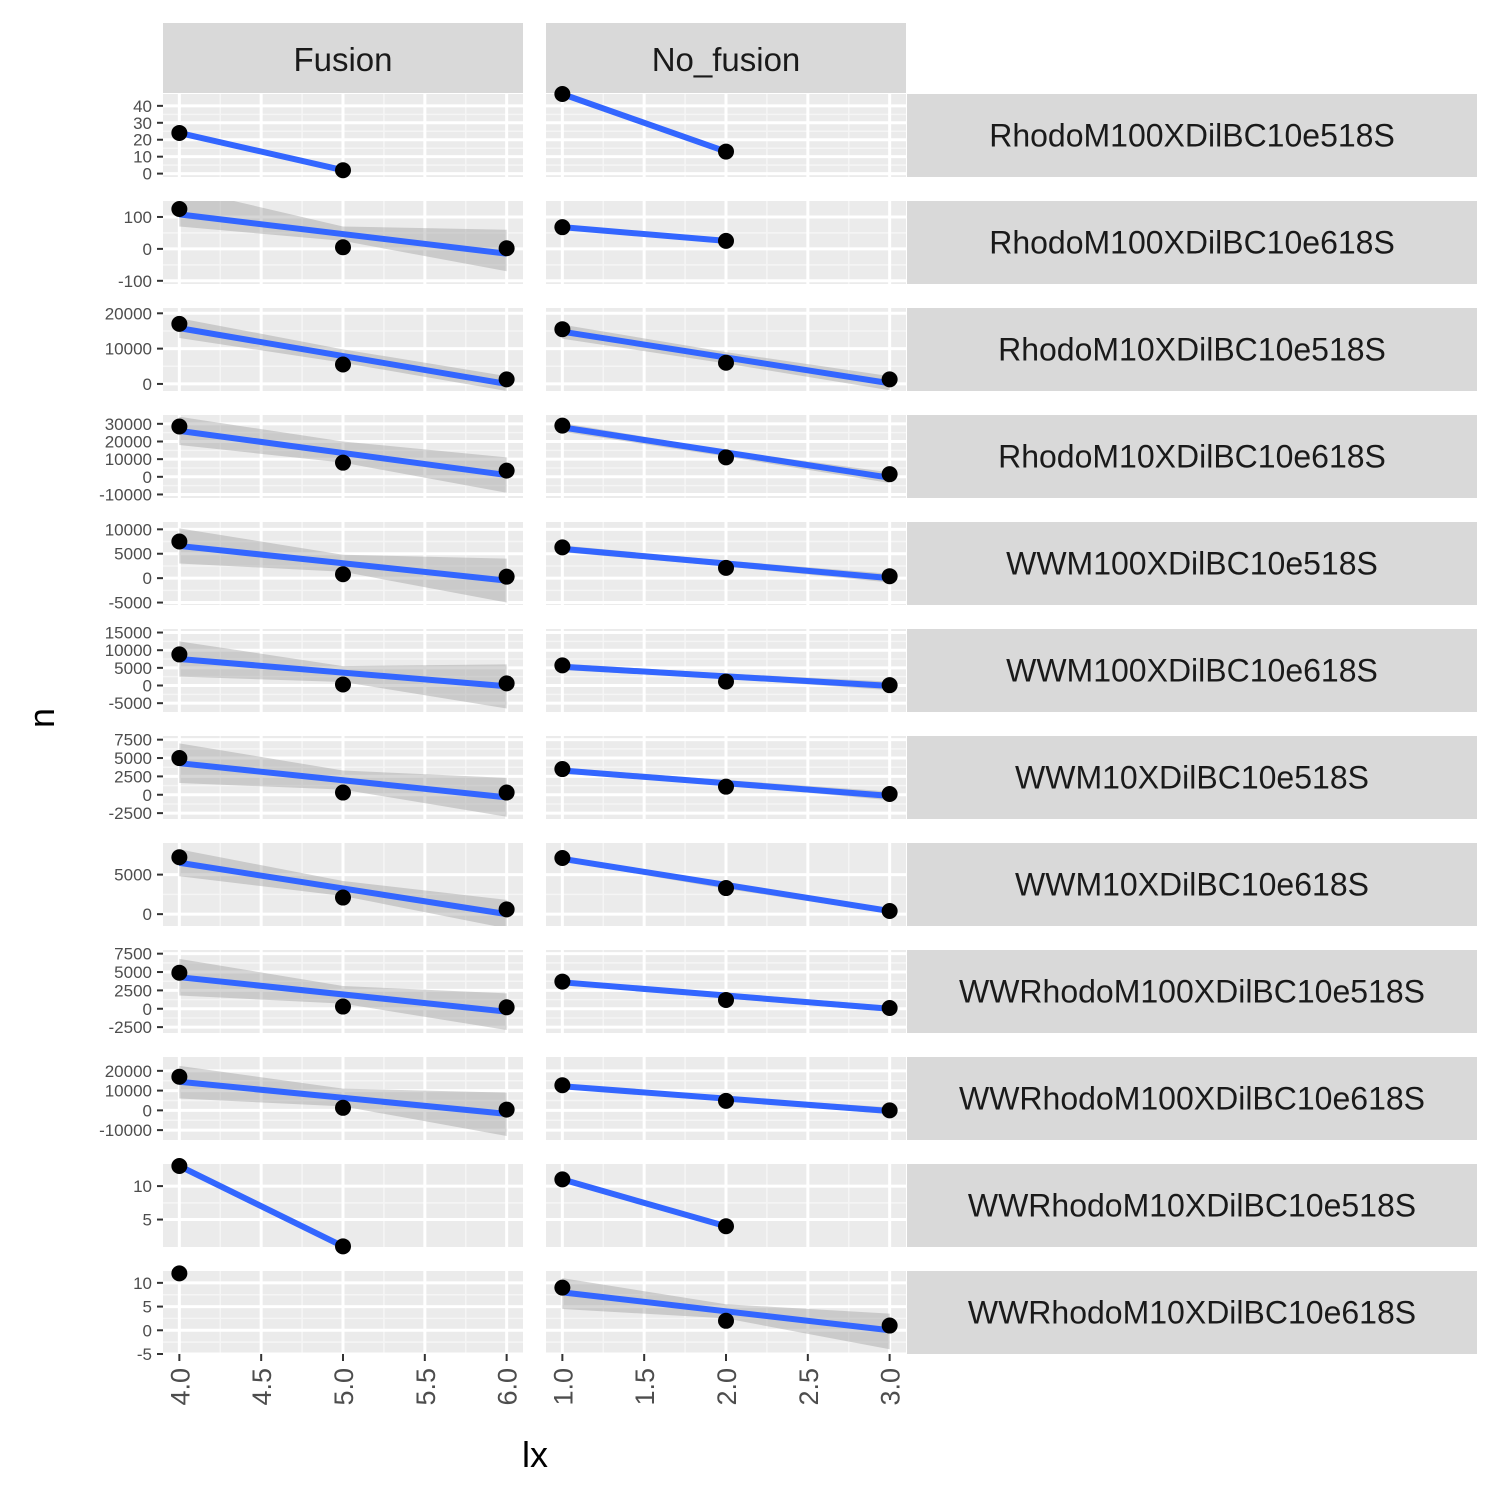 The width and height of the screenshot is (1500, 1500). Describe the element at coordinates (726, 1205) in the screenshot. I see `panel-no-fusion-wwrhodom10xdilbc10e518s` at that location.